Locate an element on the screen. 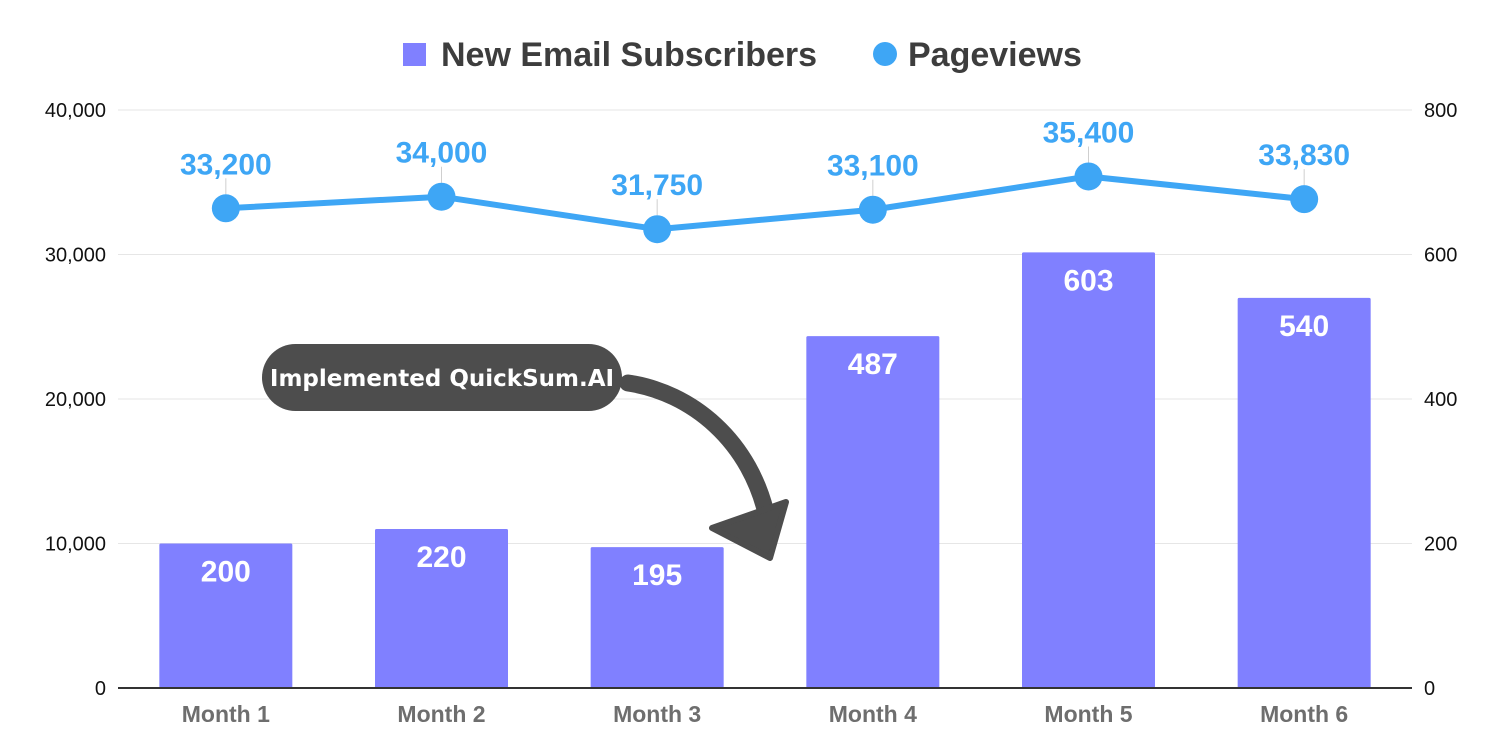 The height and width of the screenshot is (754, 1500). pageviews-line: 33,200 34,000 31,750 33,100 35,400 33,830 is located at coordinates (765, 180).